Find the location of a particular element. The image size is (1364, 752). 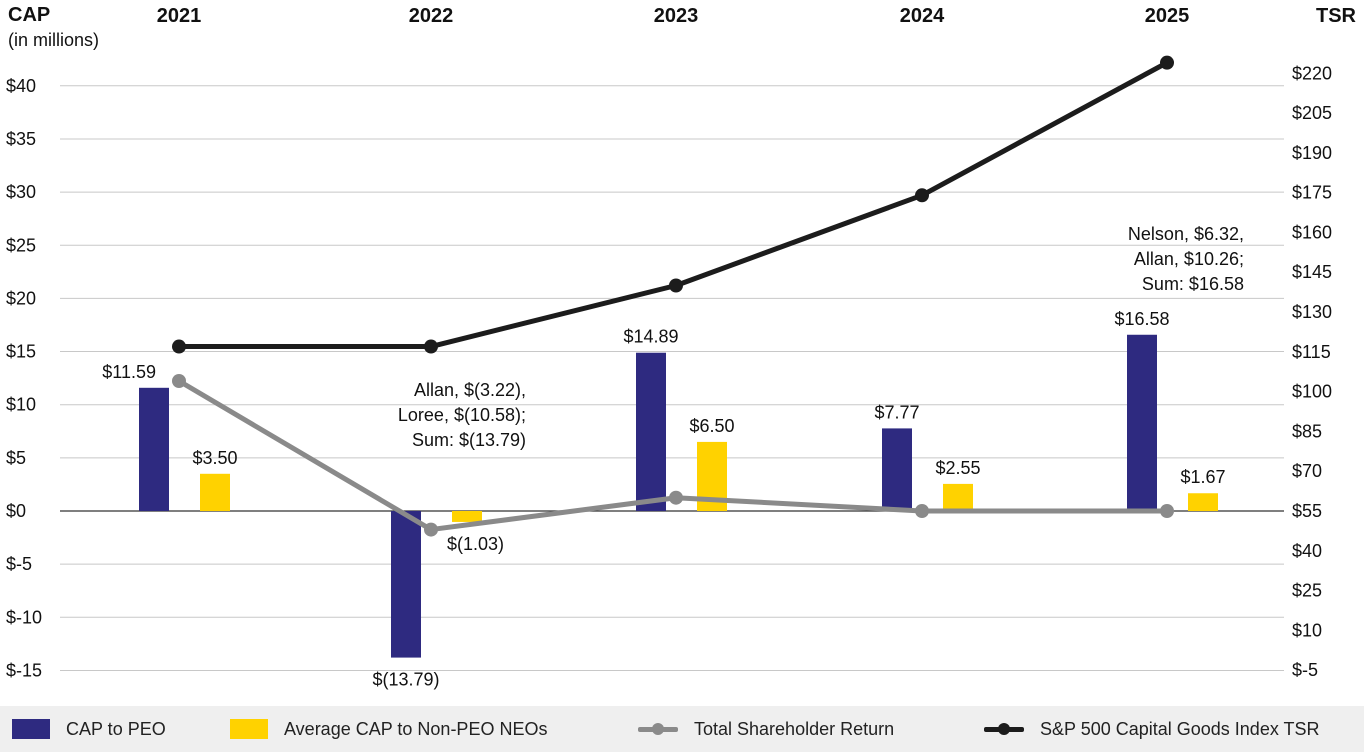

left-tick-label: $20 is located at coordinates (21, 298).